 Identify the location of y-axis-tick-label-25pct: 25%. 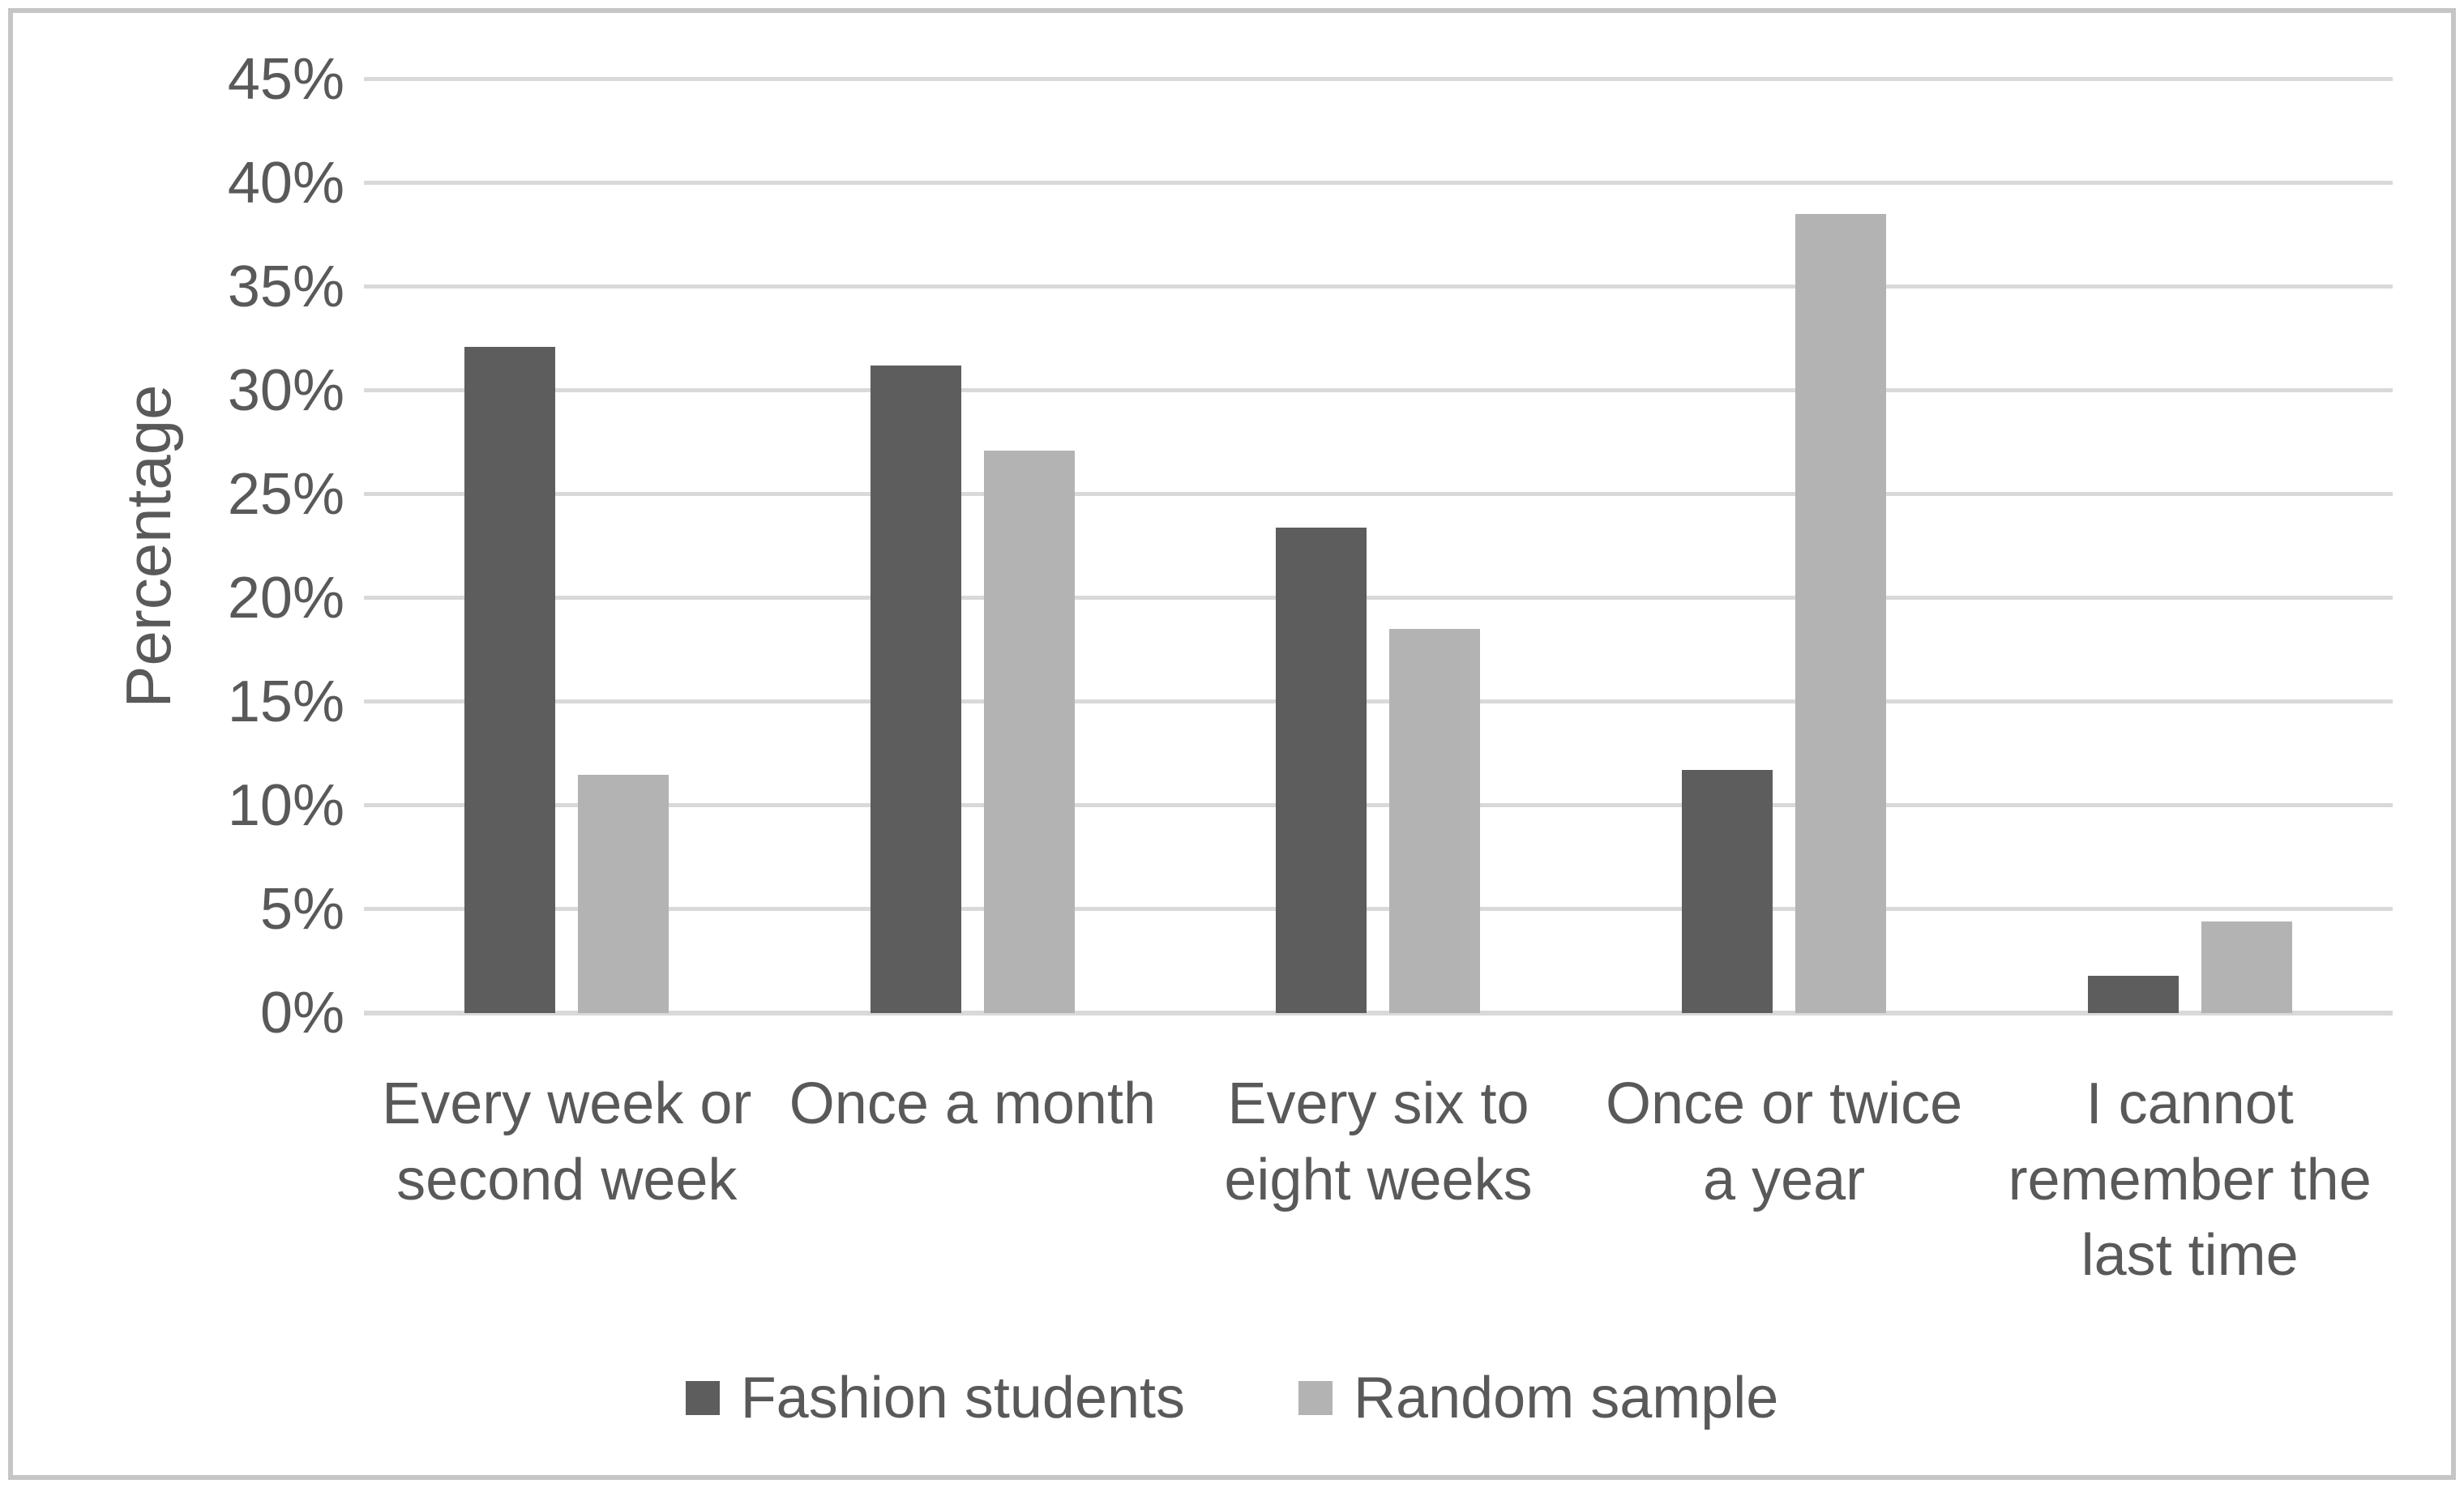
(285, 494).